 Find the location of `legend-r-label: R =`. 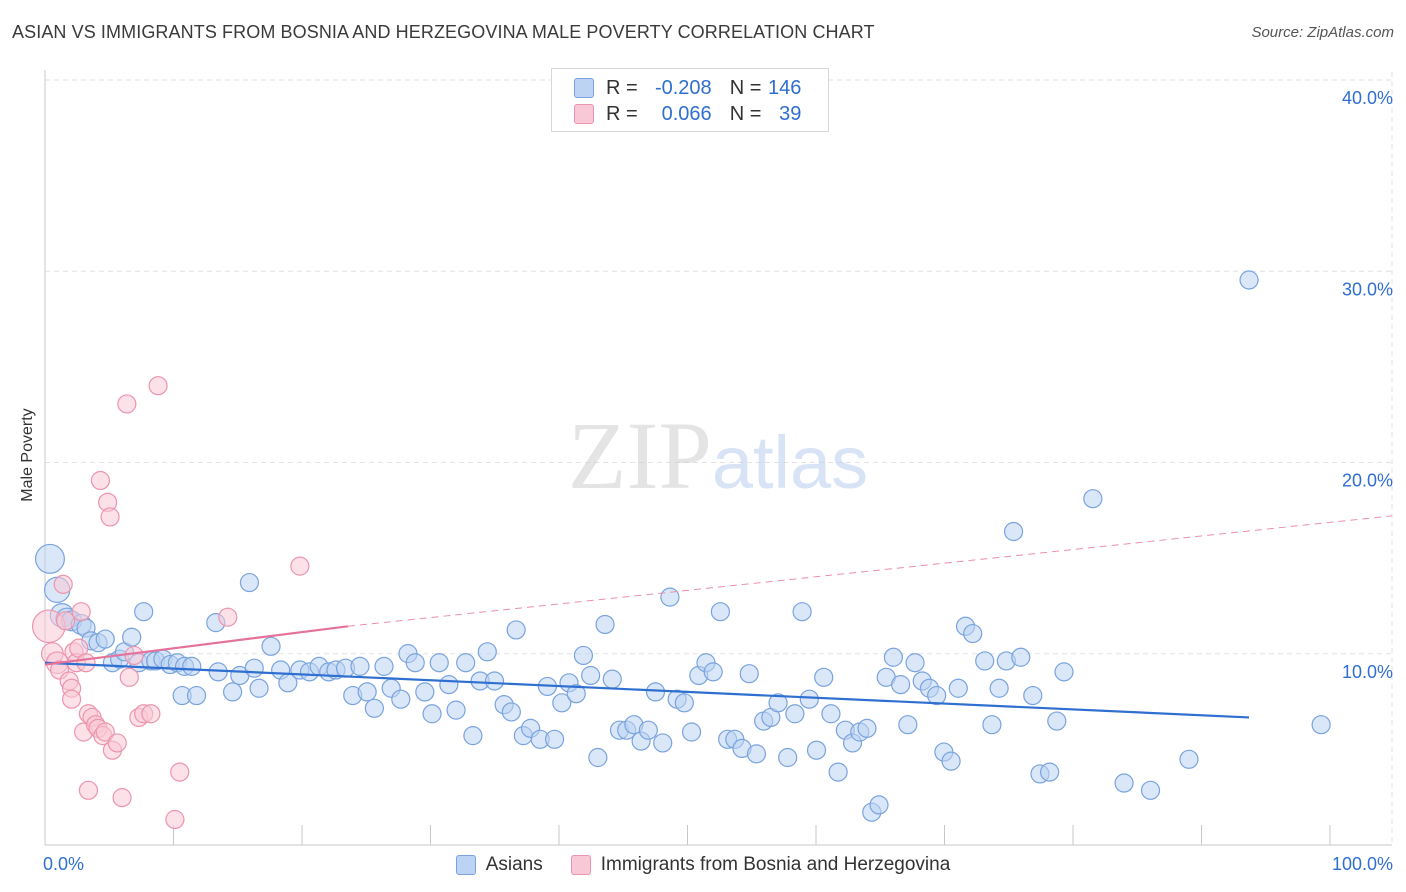

legend-r-label: R = is located at coordinates (622, 113).